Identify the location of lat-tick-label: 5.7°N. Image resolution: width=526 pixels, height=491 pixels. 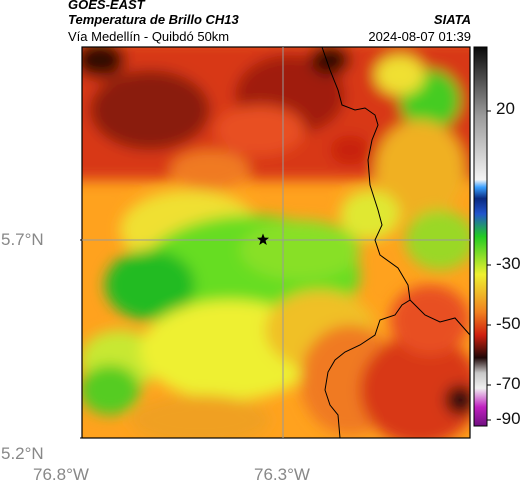
(22, 239).